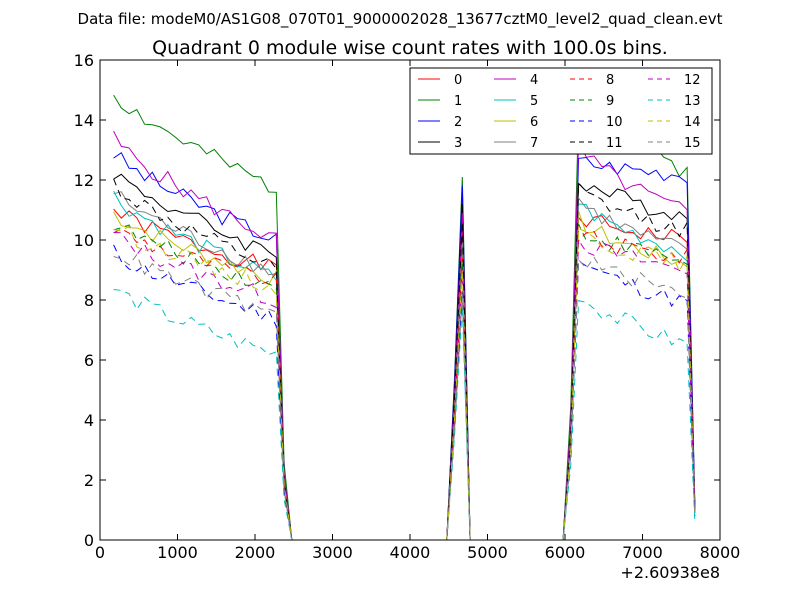 This screenshot has width=800, height=600. I want to click on x-tick-label: 4000, so click(410, 552).